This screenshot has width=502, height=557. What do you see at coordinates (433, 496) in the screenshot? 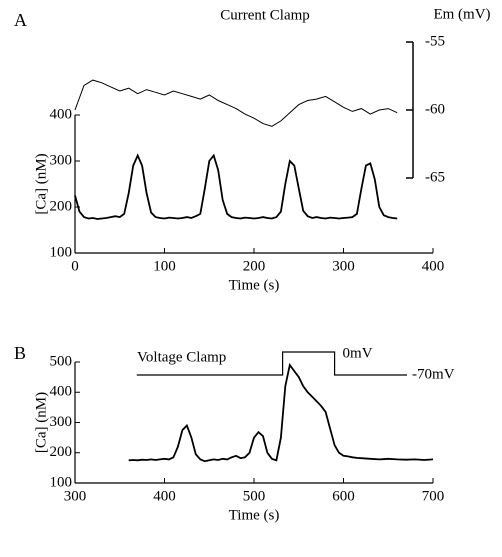
I see `x-tick-label: 700` at bounding box center [433, 496].